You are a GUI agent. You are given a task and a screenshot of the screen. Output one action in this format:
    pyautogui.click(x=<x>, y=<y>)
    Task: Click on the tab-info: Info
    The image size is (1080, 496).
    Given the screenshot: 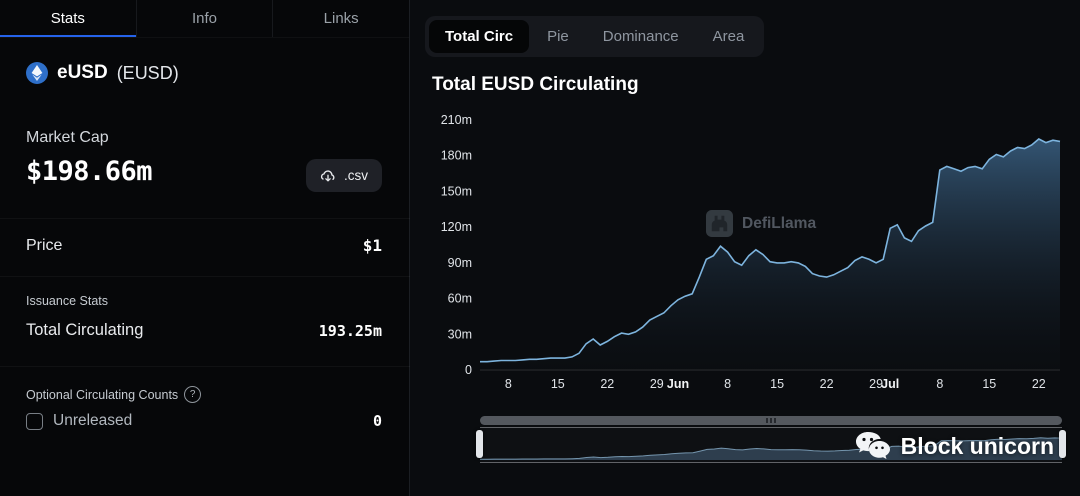 What is the action you would take?
    pyautogui.click(x=205, y=18)
    